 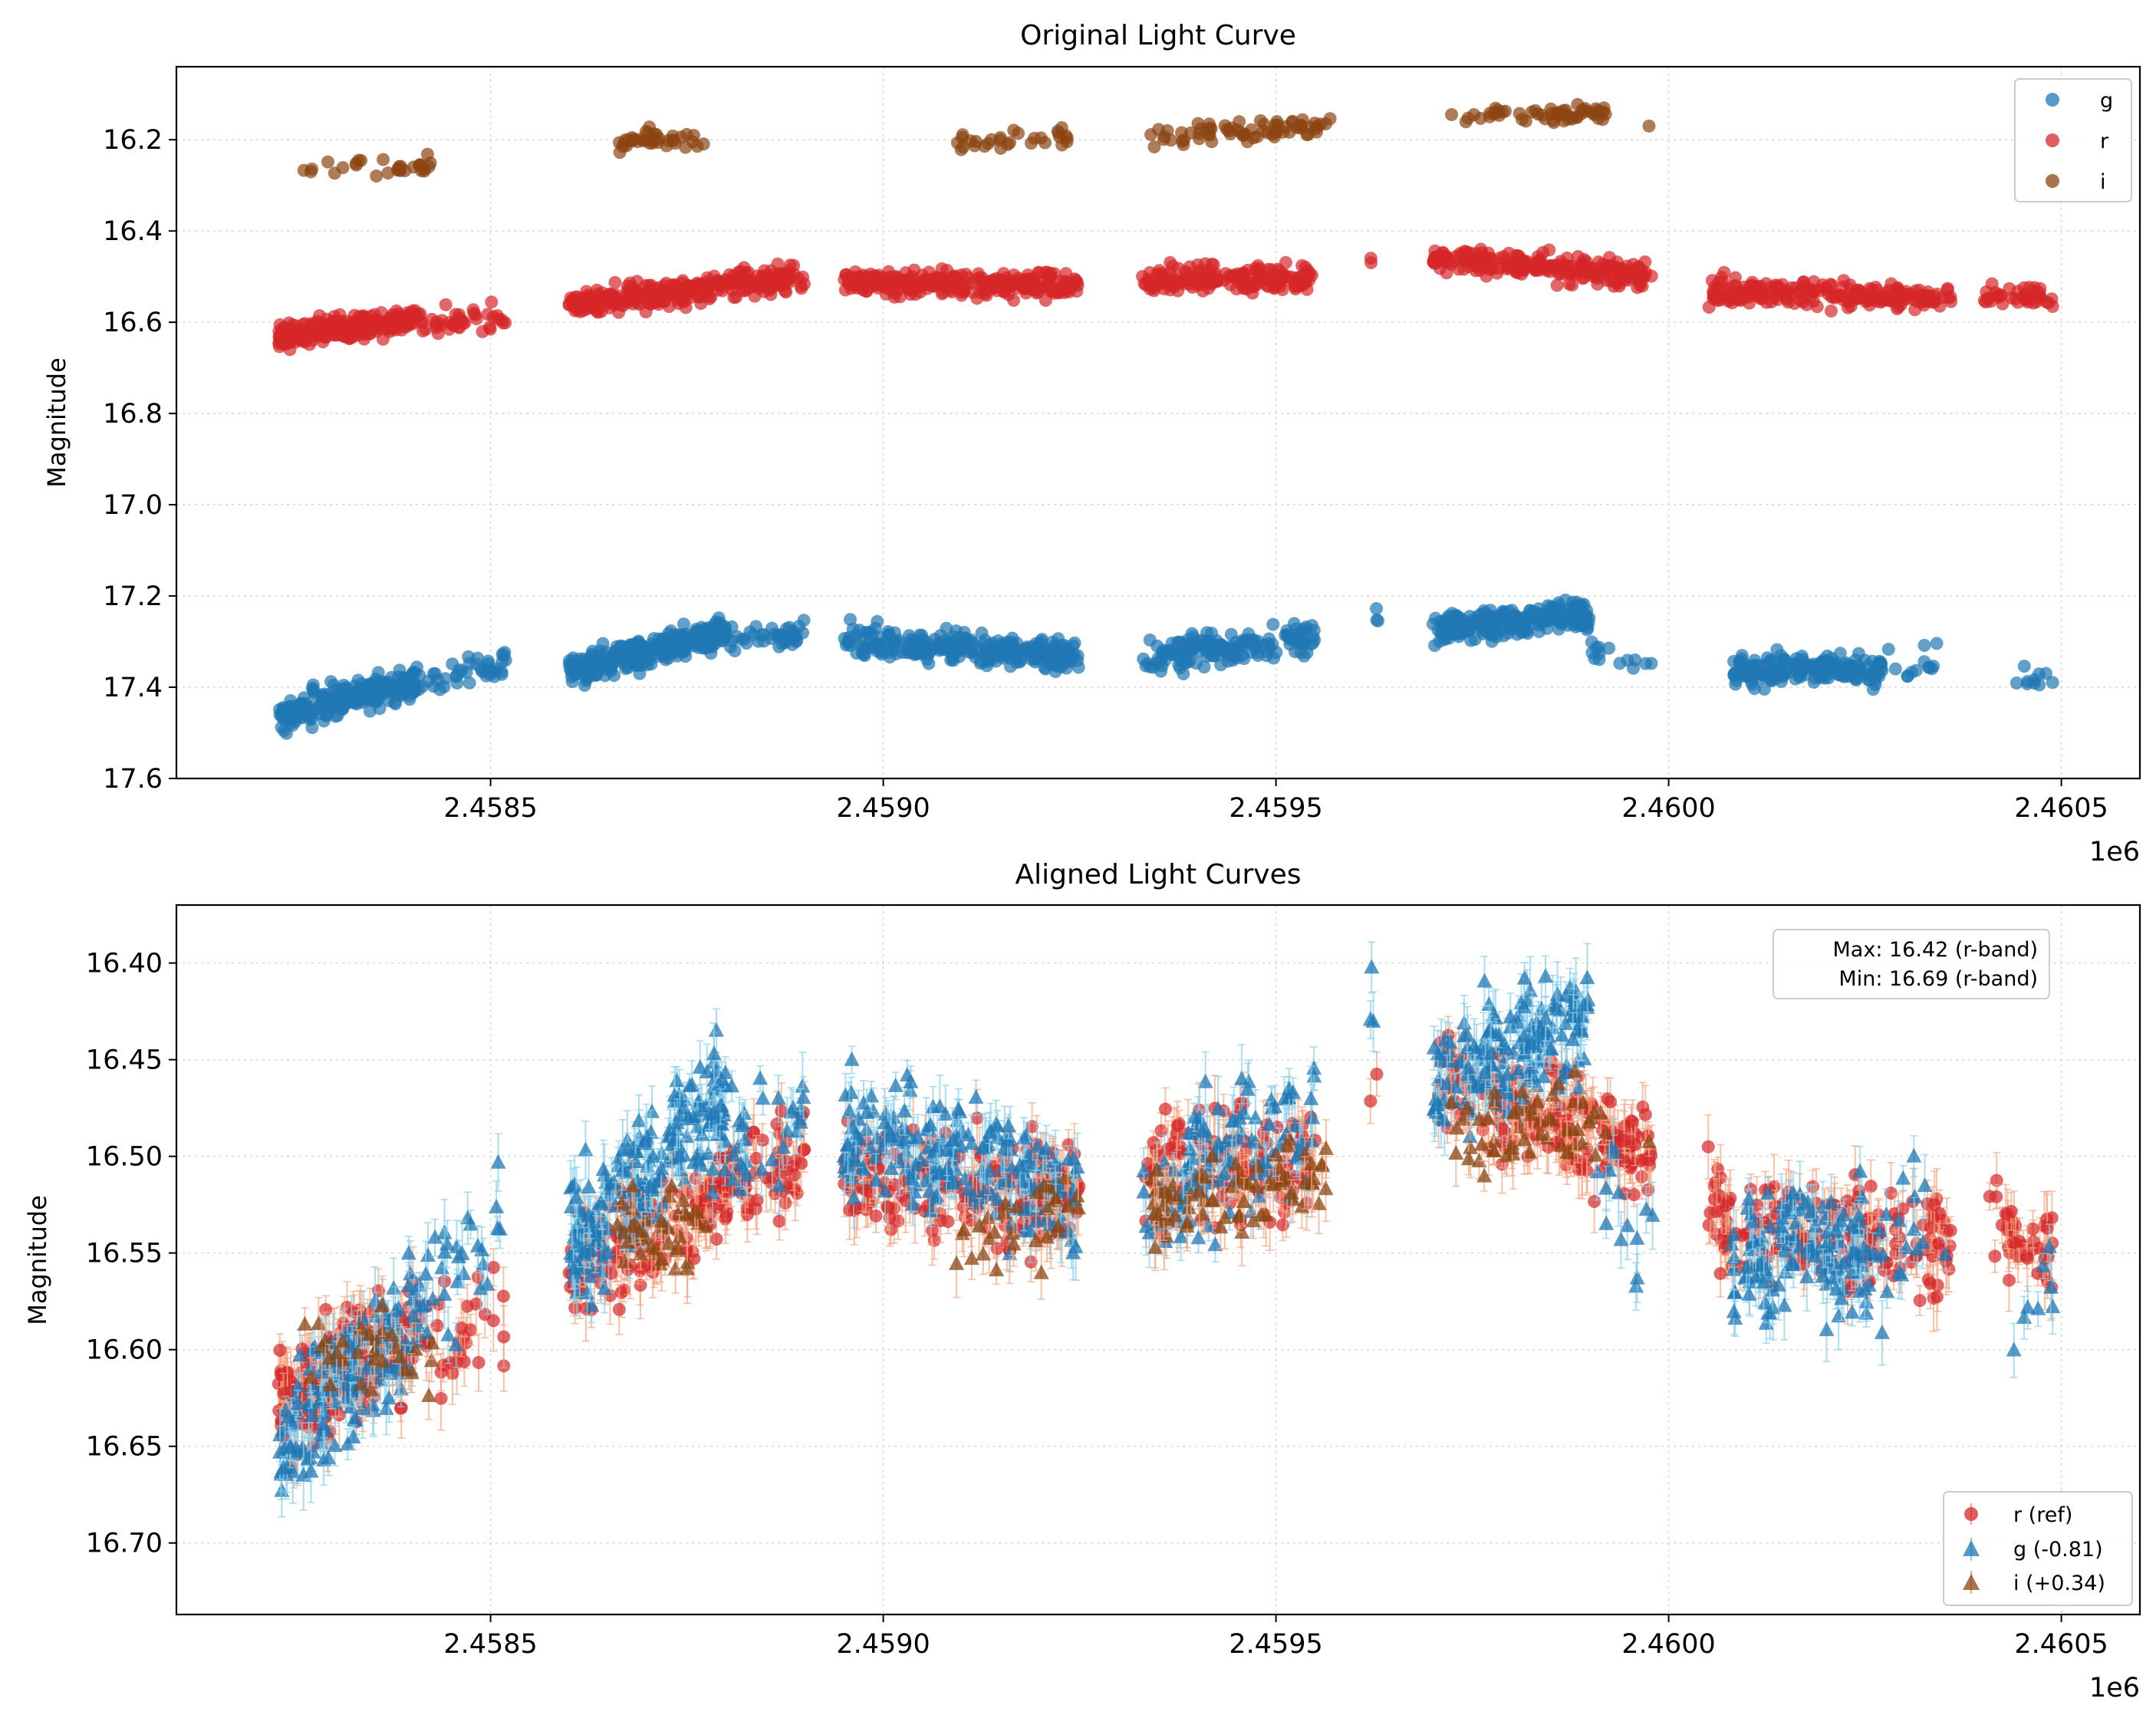 What do you see at coordinates (133, 688) in the screenshot?
I see `y-tick-label: 17.4` at bounding box center [133, 688].